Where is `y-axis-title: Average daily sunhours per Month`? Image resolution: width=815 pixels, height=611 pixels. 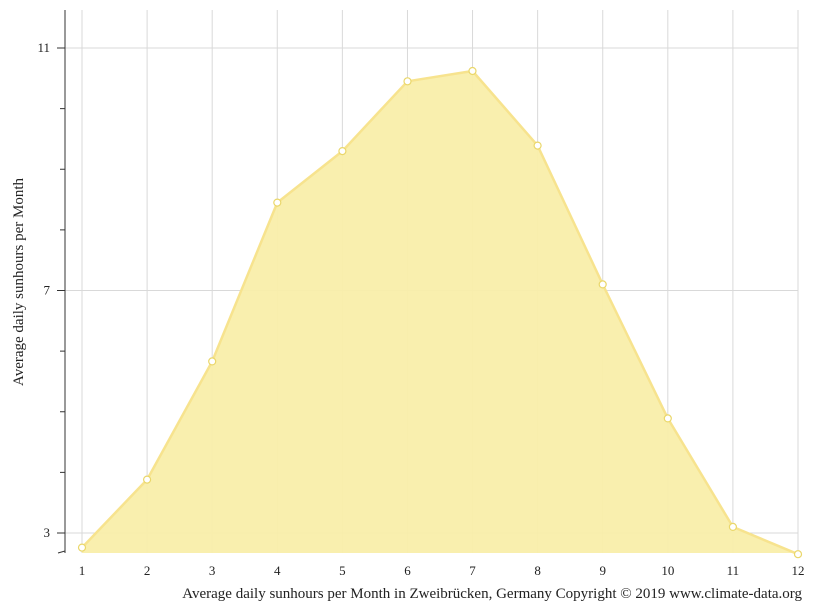 y-axis-title: Average daily sunhours per Month is located at coordinates (19, 282).